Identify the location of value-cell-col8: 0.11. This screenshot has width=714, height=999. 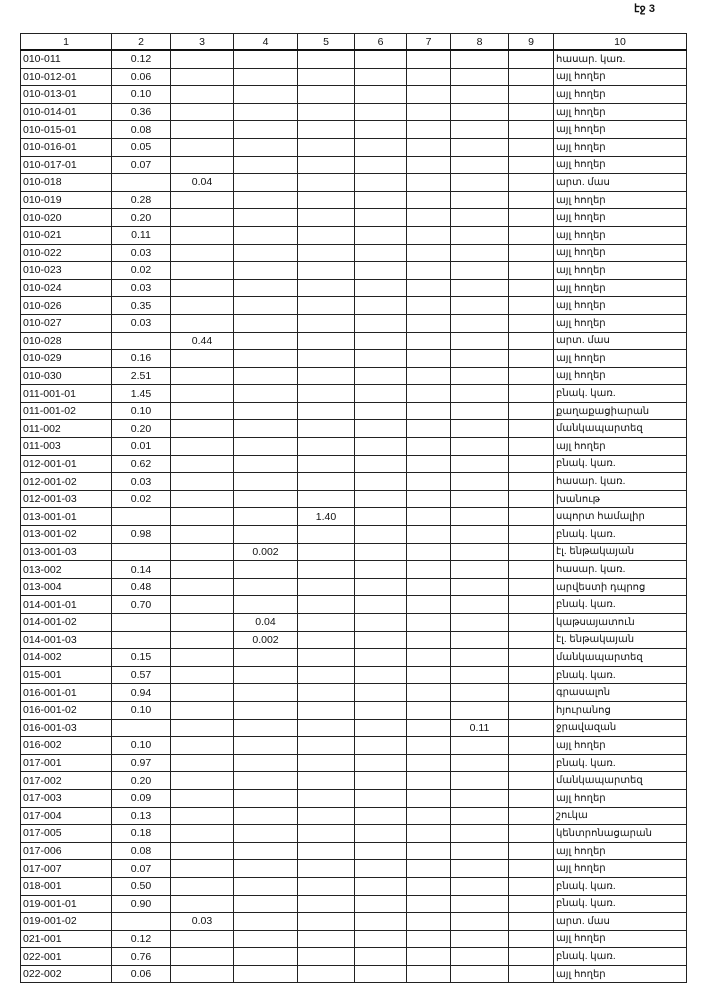
(479, 728).